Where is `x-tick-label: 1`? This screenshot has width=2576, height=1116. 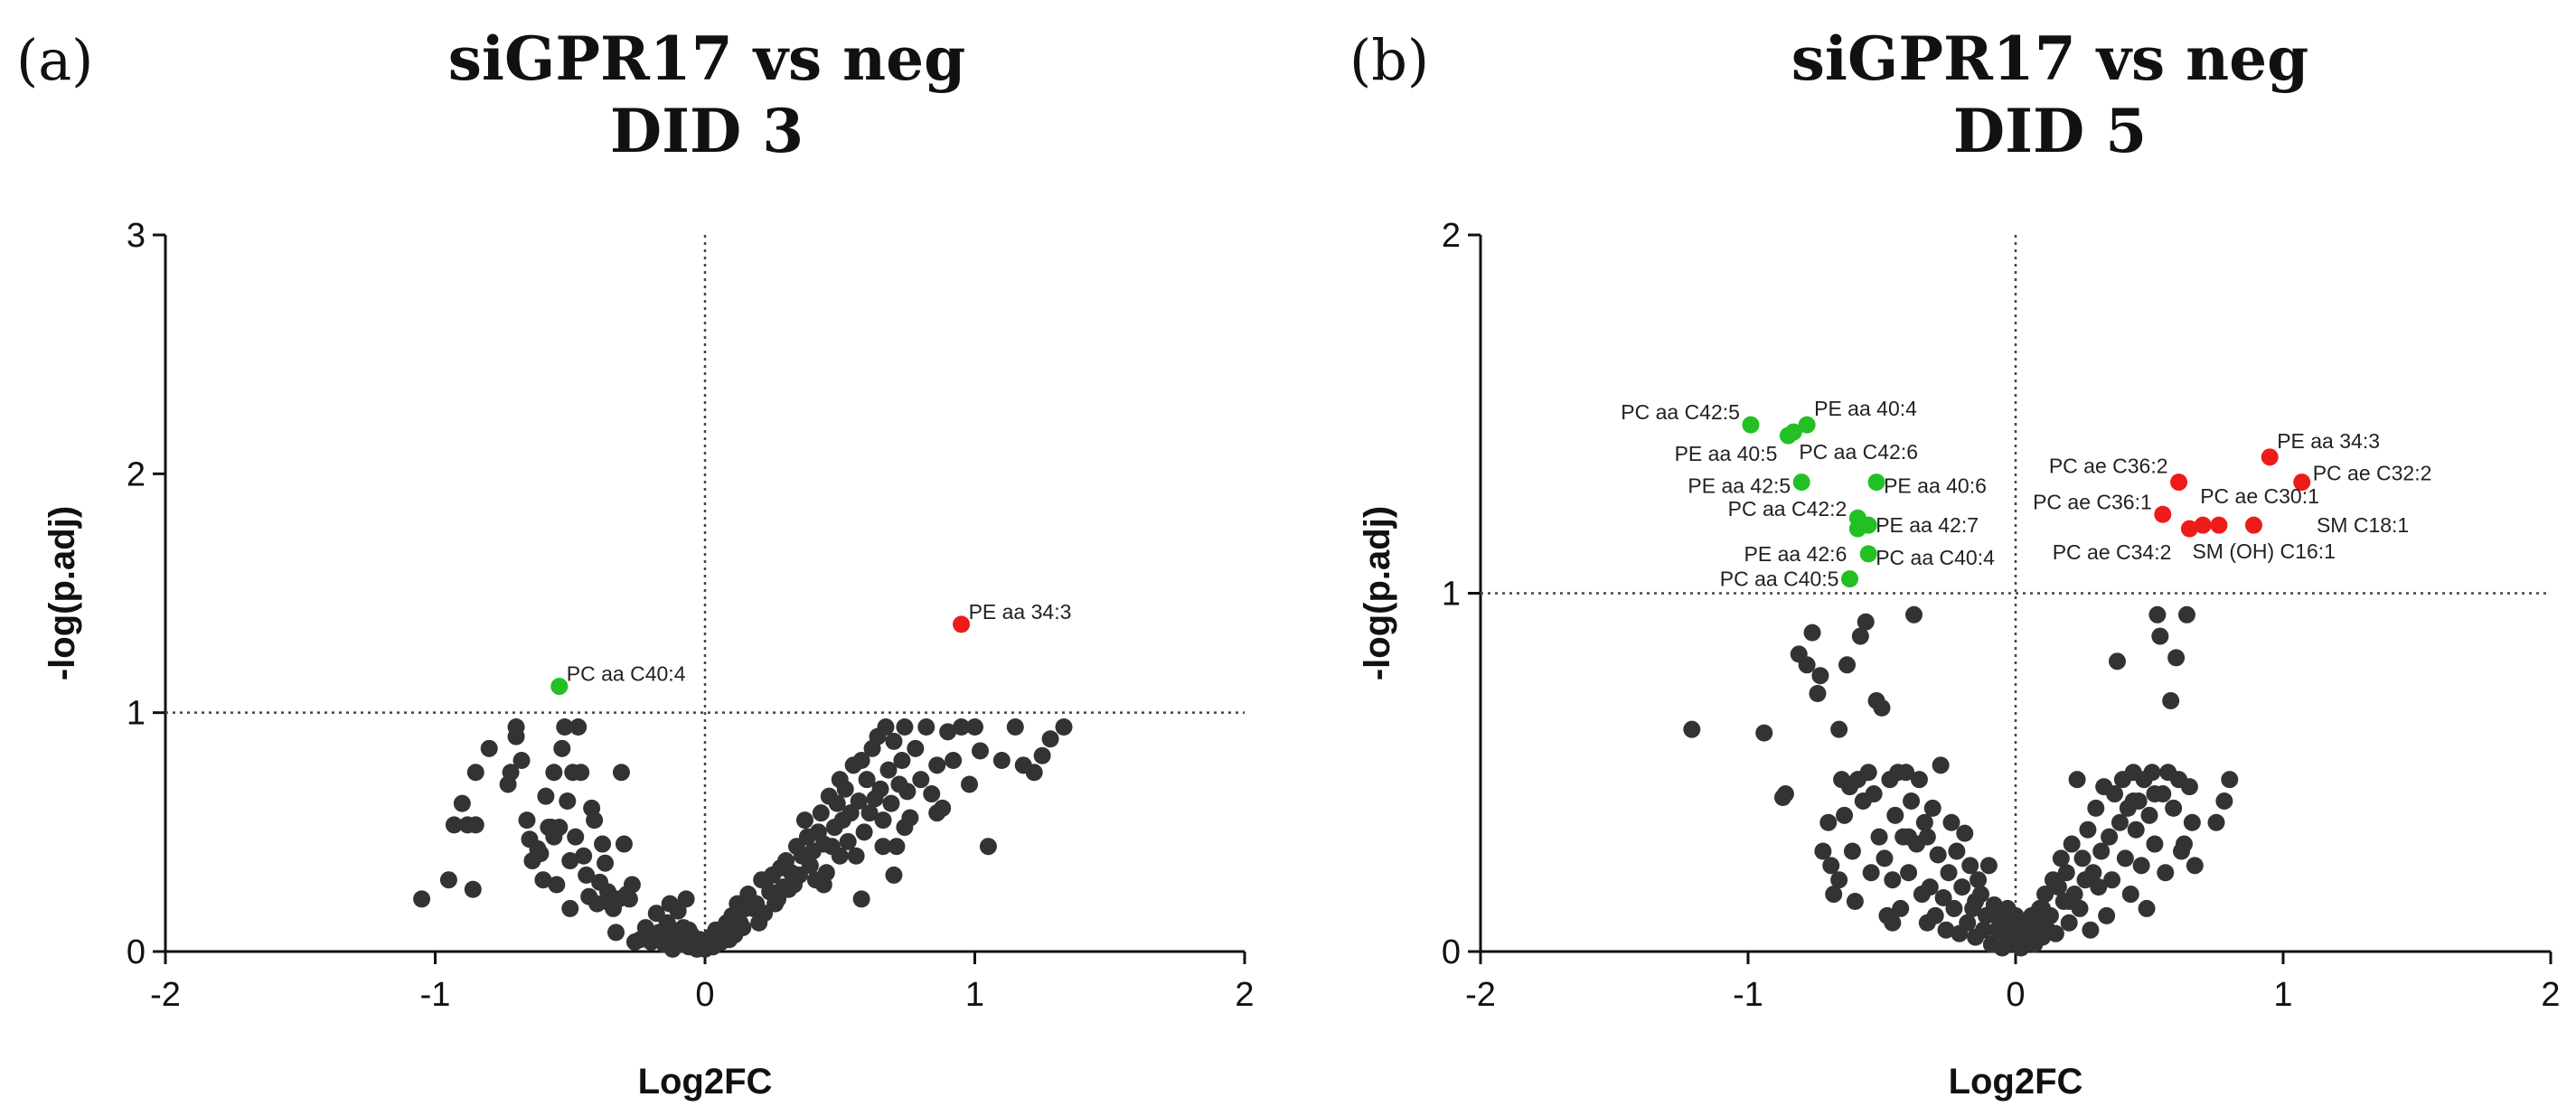
x-tick-label: 1 is located at coordinates (974, 995).